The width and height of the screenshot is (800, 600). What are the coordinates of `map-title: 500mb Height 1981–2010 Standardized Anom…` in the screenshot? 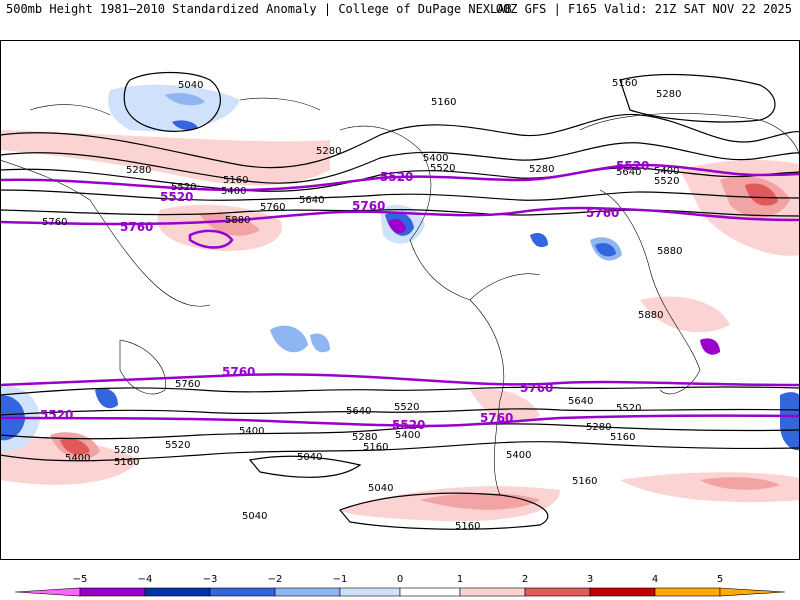 It's located at (259, 9).